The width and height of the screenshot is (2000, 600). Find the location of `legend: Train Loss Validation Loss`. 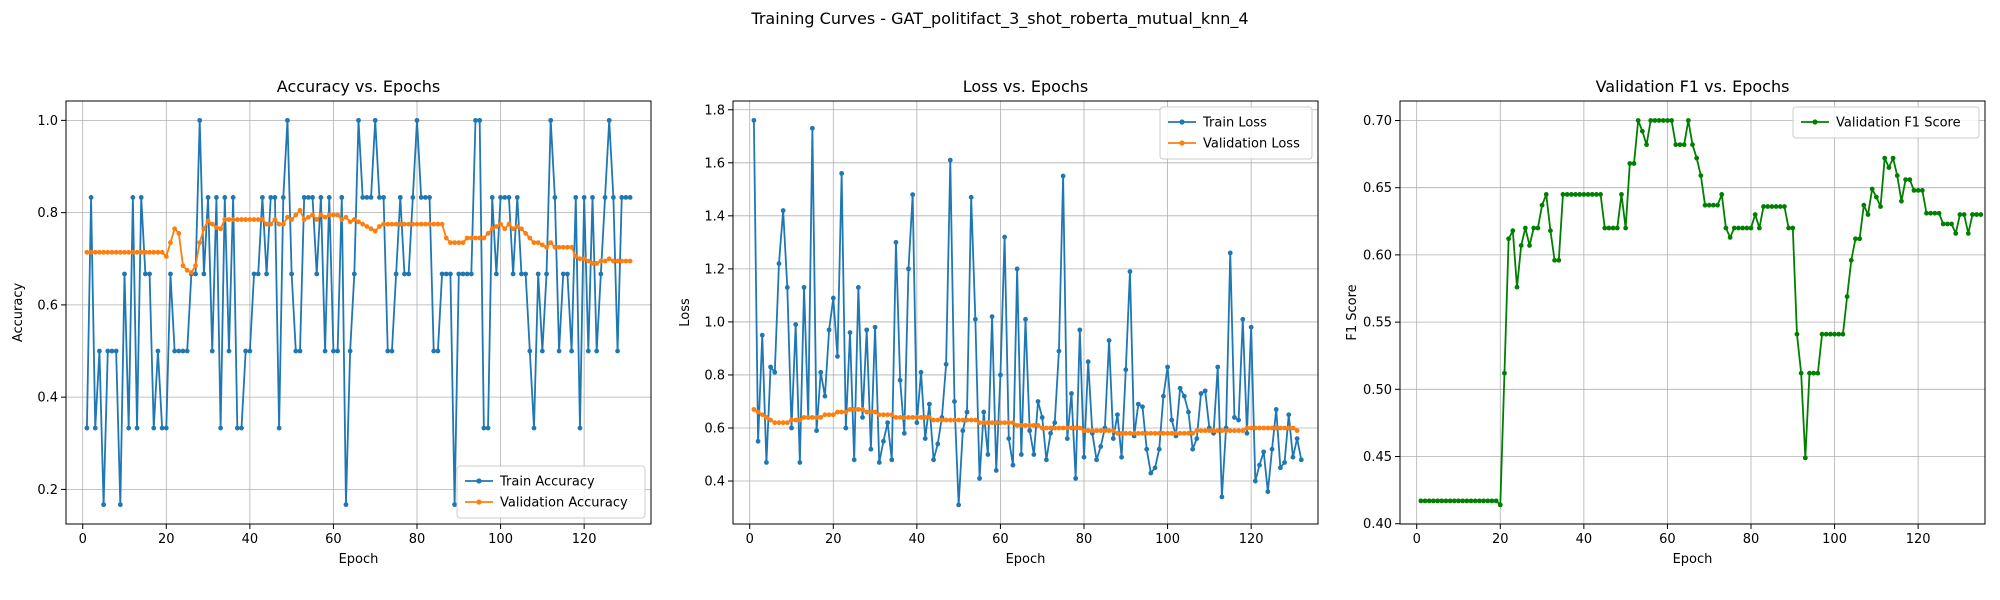

legend: Train Loss Validation Loss is located at coordinates (1236, 133).